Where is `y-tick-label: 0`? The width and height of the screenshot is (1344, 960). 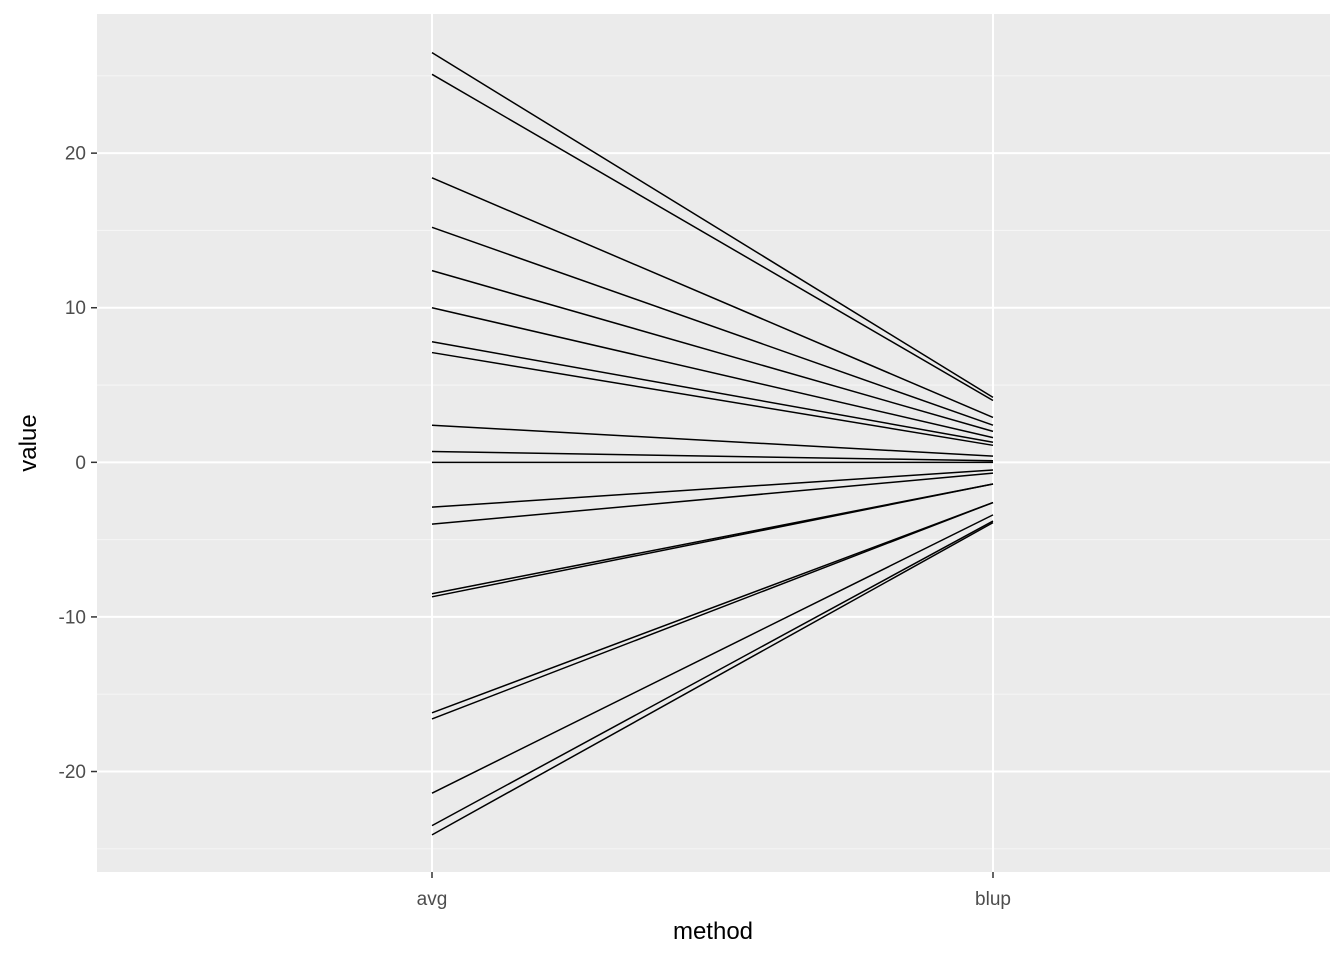 y-tick-label: 0 is located at coordinates (80, 463).